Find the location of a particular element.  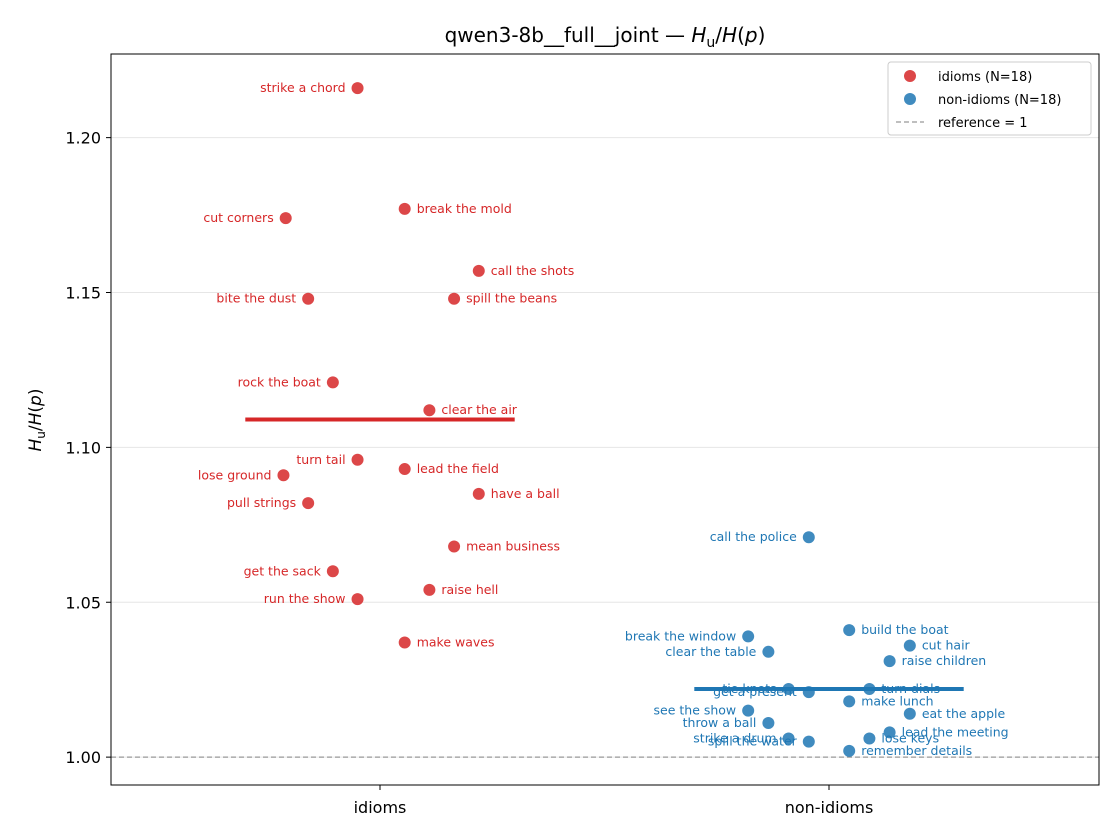

y-tick-label: 1.00 is located at coordinates (83, 757).